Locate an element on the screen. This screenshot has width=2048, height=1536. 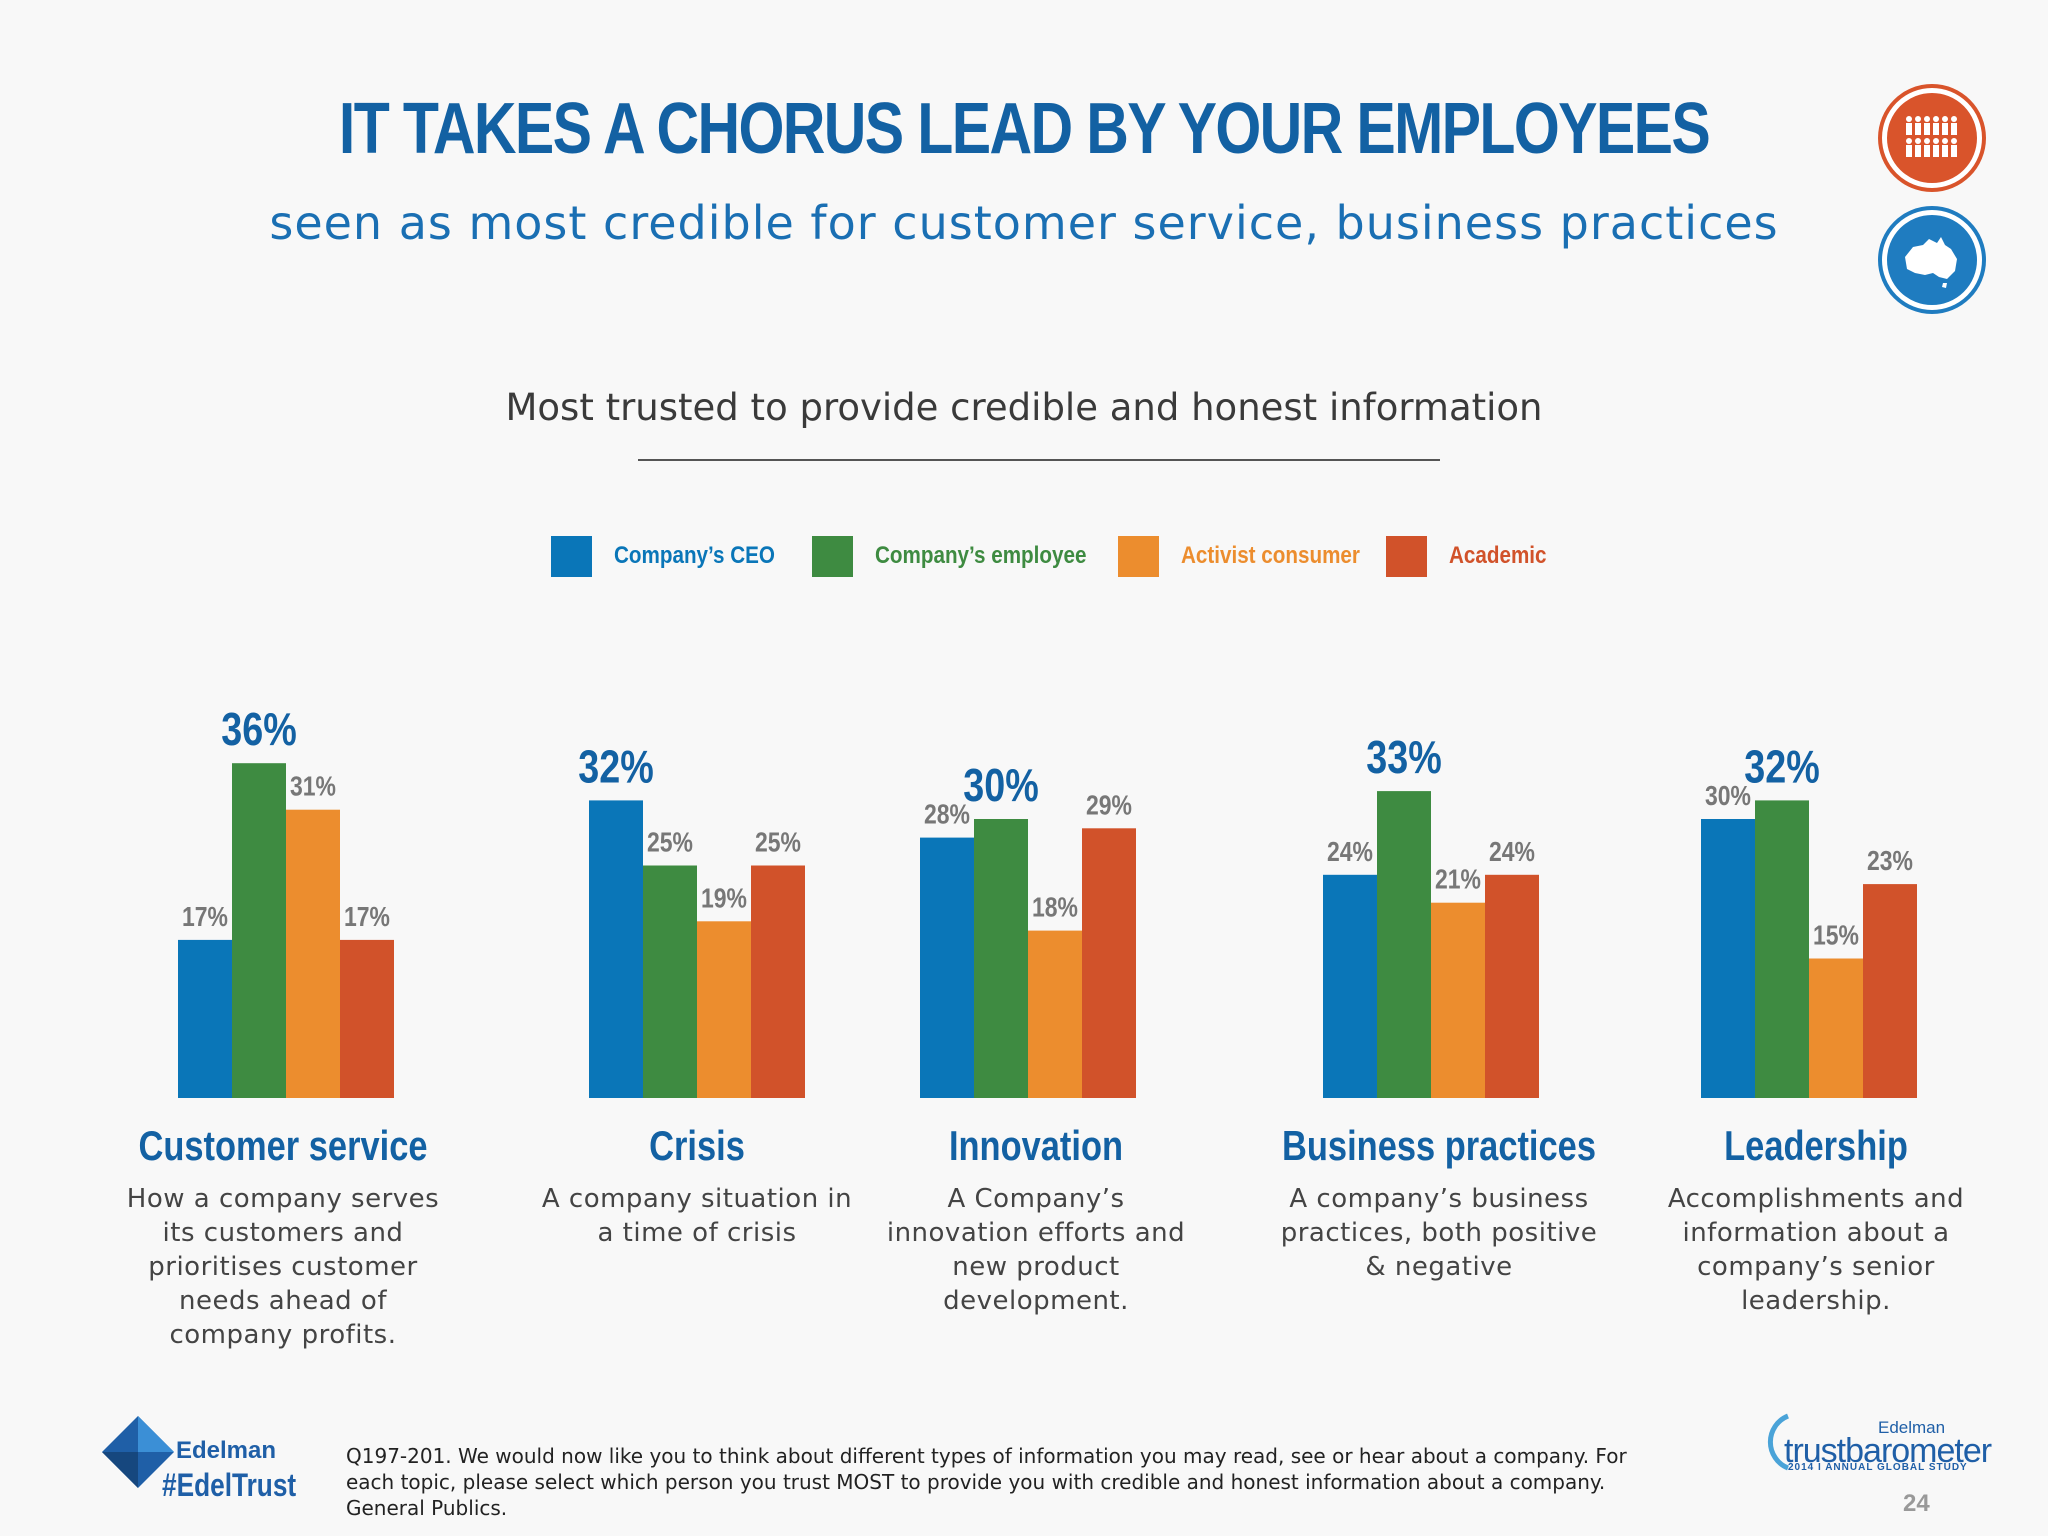
bar-value-label: 33% is located at coordinates (1403, 757).